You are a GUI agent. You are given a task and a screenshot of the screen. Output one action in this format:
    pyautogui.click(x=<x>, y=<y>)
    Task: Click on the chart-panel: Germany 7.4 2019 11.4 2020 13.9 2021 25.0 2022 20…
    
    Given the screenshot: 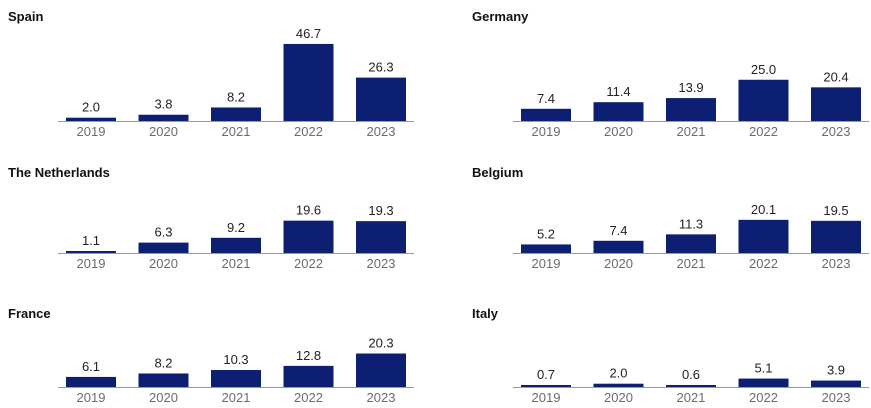 What is the action you would take?
    pyautogui.click(x=670, y=74)
    